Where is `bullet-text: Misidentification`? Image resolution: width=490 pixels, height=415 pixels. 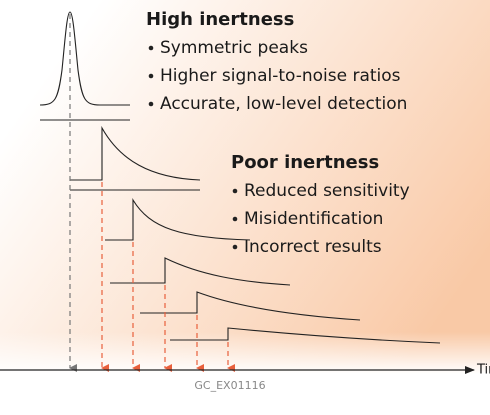
bullet-text: Misidentification is located at coordinates (313, 219).